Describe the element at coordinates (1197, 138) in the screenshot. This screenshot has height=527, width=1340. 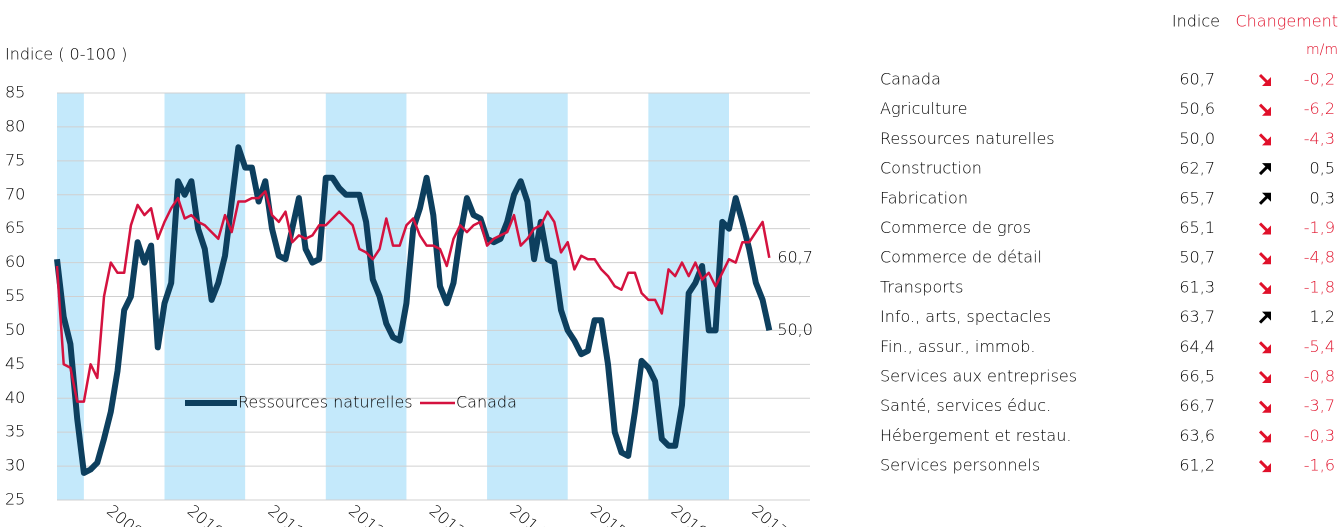
I see `row-index: 50,0` at that location.